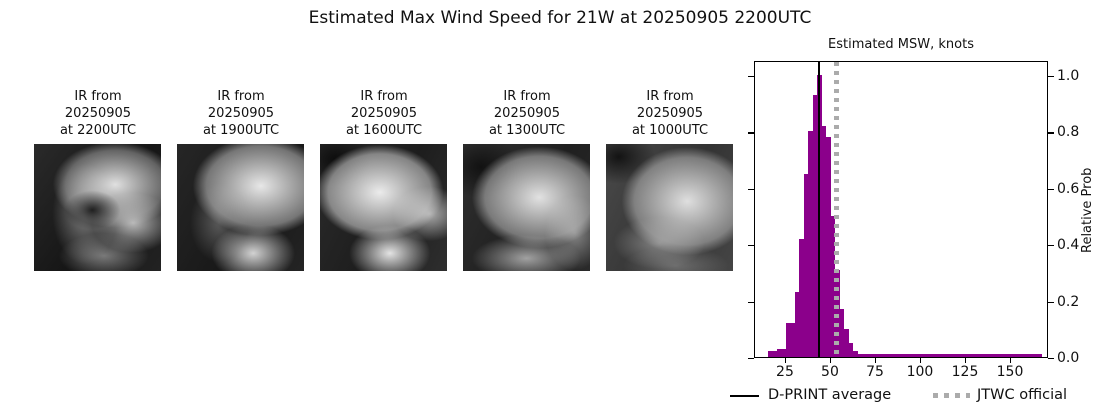 The image size is (1100, 409). Describe the element at coordinates (1068, 245) in the screenshot. I see `y-axis-tick-label: 0.4` at that location.